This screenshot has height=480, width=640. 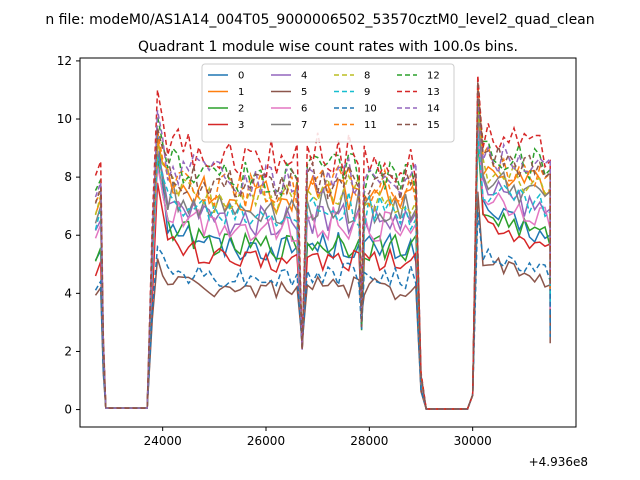 I want to click on legend-frame, so click(x=328, y=103).